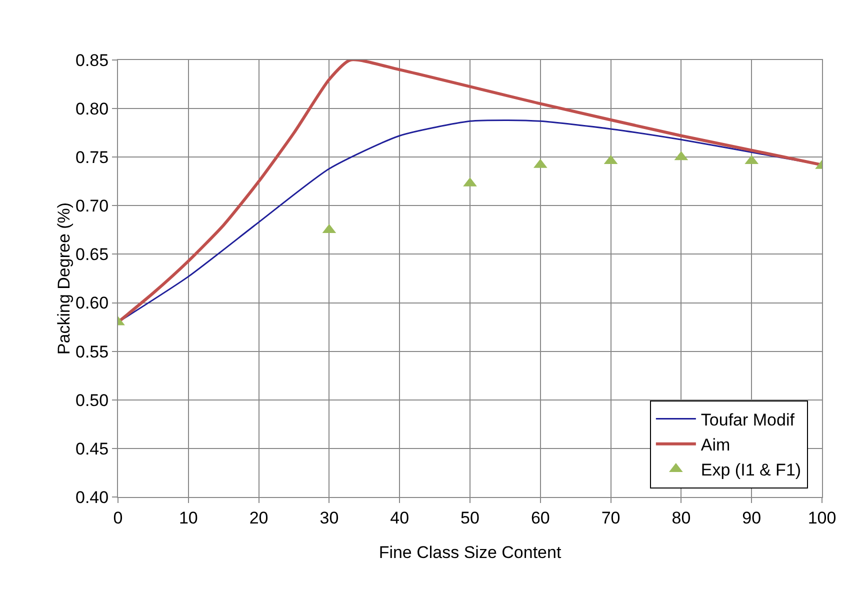  Describe the element at coordinates (751, 470) in the screenshot. I see `legend-label: Exp (I1 & F1)` at that location.